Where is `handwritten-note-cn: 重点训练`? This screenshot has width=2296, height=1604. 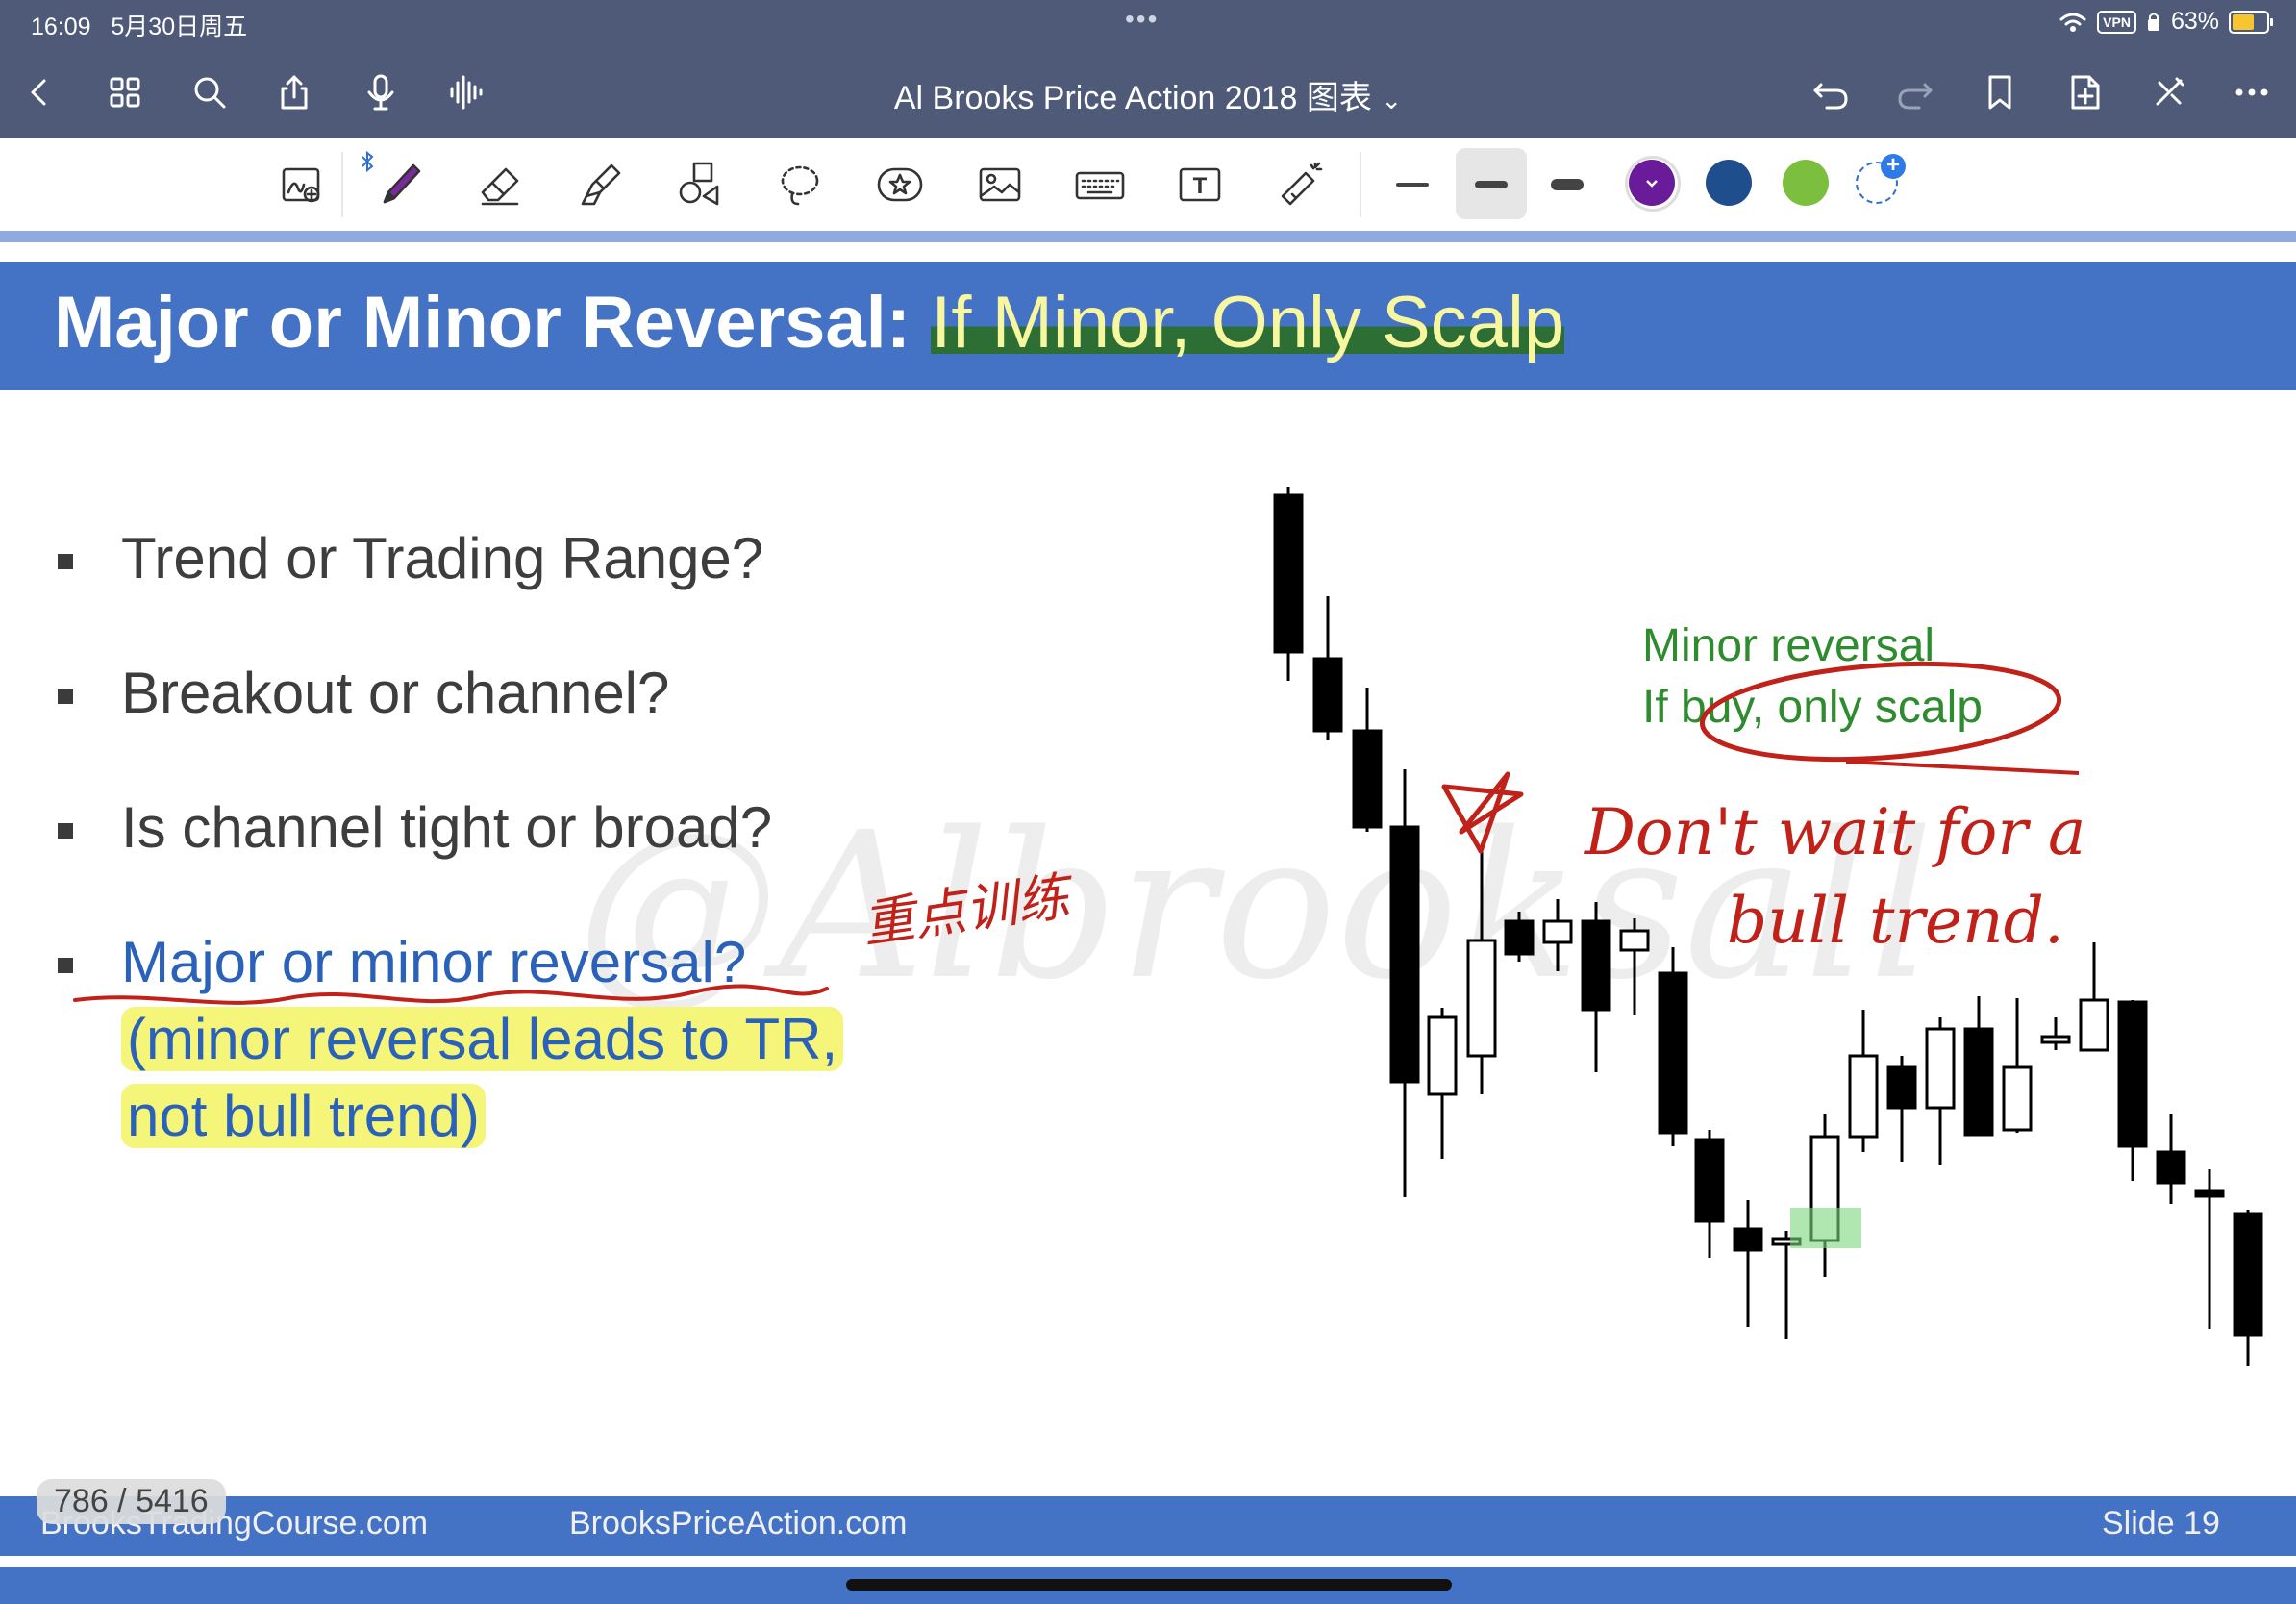
handwritten-note-cn: 重点训练 is located at coordinates (969, 909).